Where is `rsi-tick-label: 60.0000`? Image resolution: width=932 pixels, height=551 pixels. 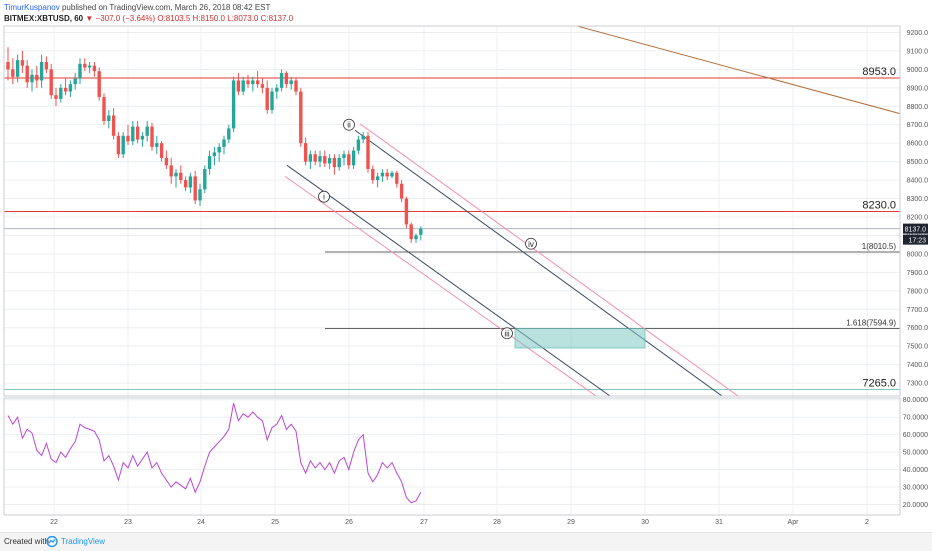
rsi-tick-label: 60.0000 is located at coordinates (915, 435).